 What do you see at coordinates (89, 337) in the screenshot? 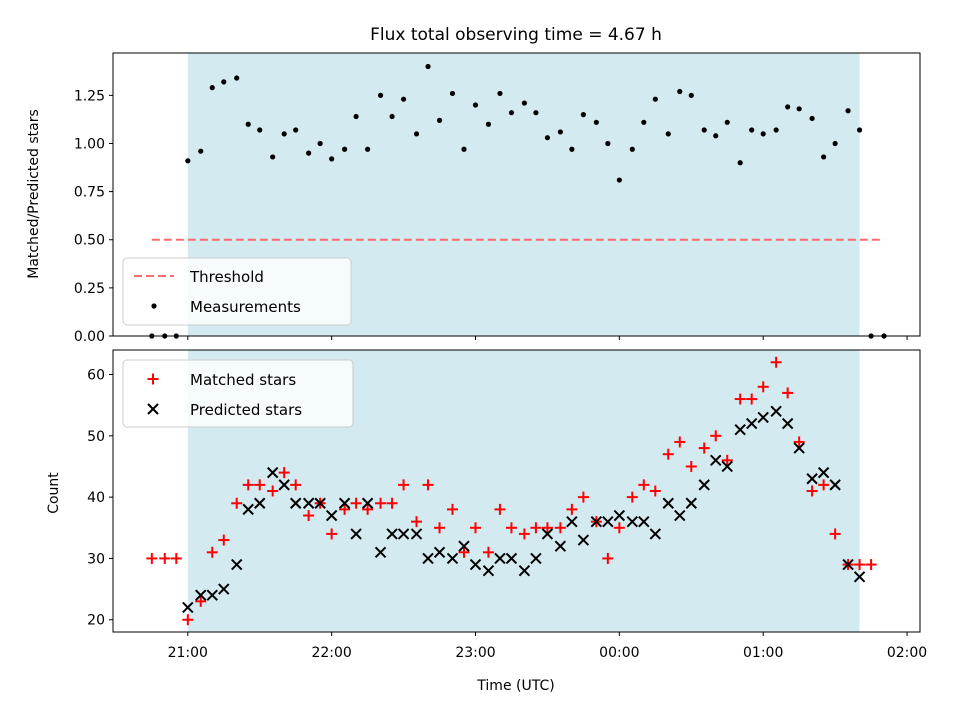
I see `ratio-y-tick-label: 0.00` at bounding box center [89, 337].